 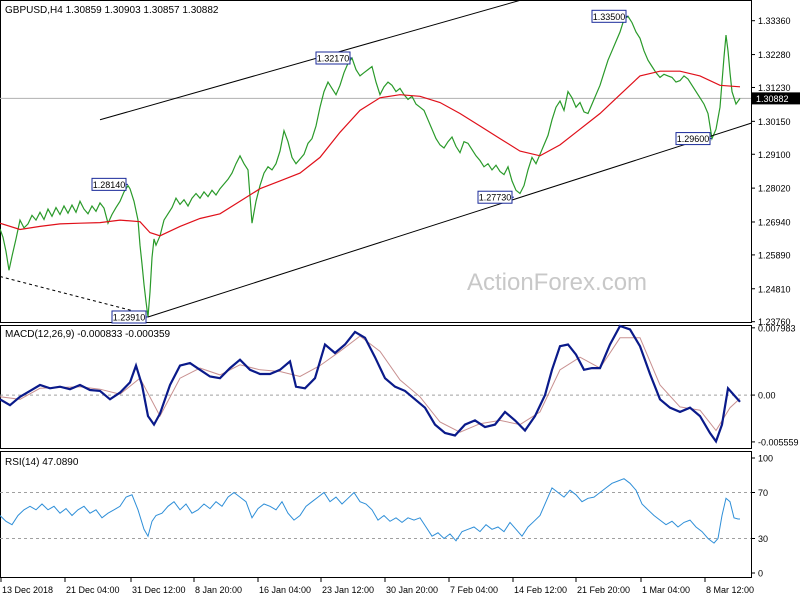 What do you see at coordinates (348, 590) in the screenshot?
I see `time-tick-label: 23 Jan 12:00` at bounding box center [348, 590].